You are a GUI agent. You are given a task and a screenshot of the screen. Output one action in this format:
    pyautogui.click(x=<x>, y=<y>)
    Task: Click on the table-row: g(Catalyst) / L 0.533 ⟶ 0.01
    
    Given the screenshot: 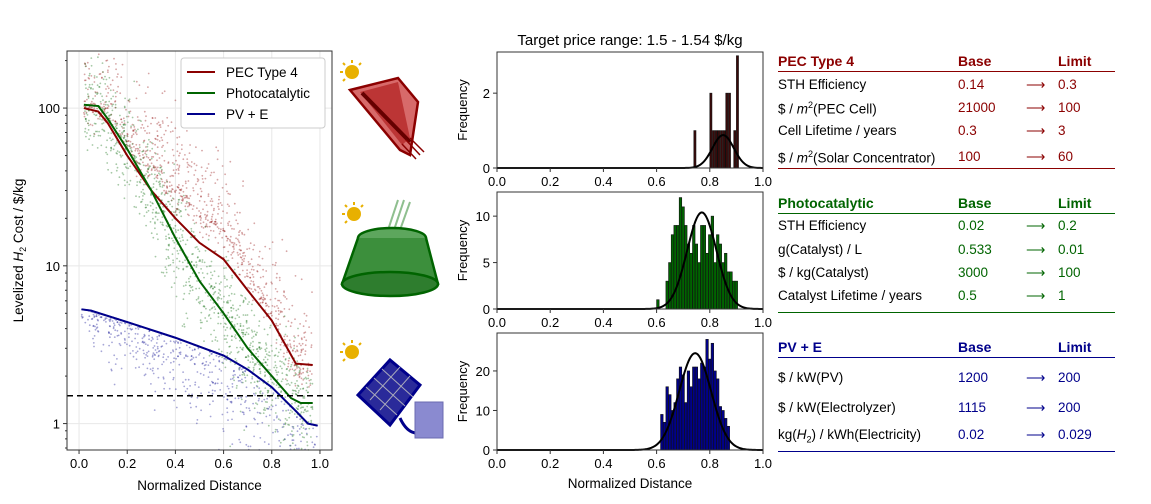 What is the action you would take?
    pyautogui.click(x=946, y=251)
    